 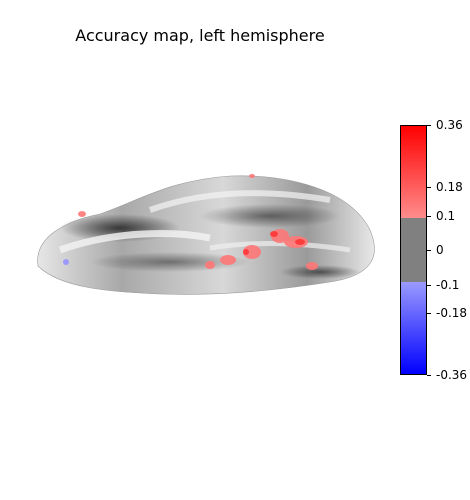 What do you see at coordinates (449, 125) in the screenshot?
I see `colorbar-tick-label: 0.36` at bounding box center [449, 125].